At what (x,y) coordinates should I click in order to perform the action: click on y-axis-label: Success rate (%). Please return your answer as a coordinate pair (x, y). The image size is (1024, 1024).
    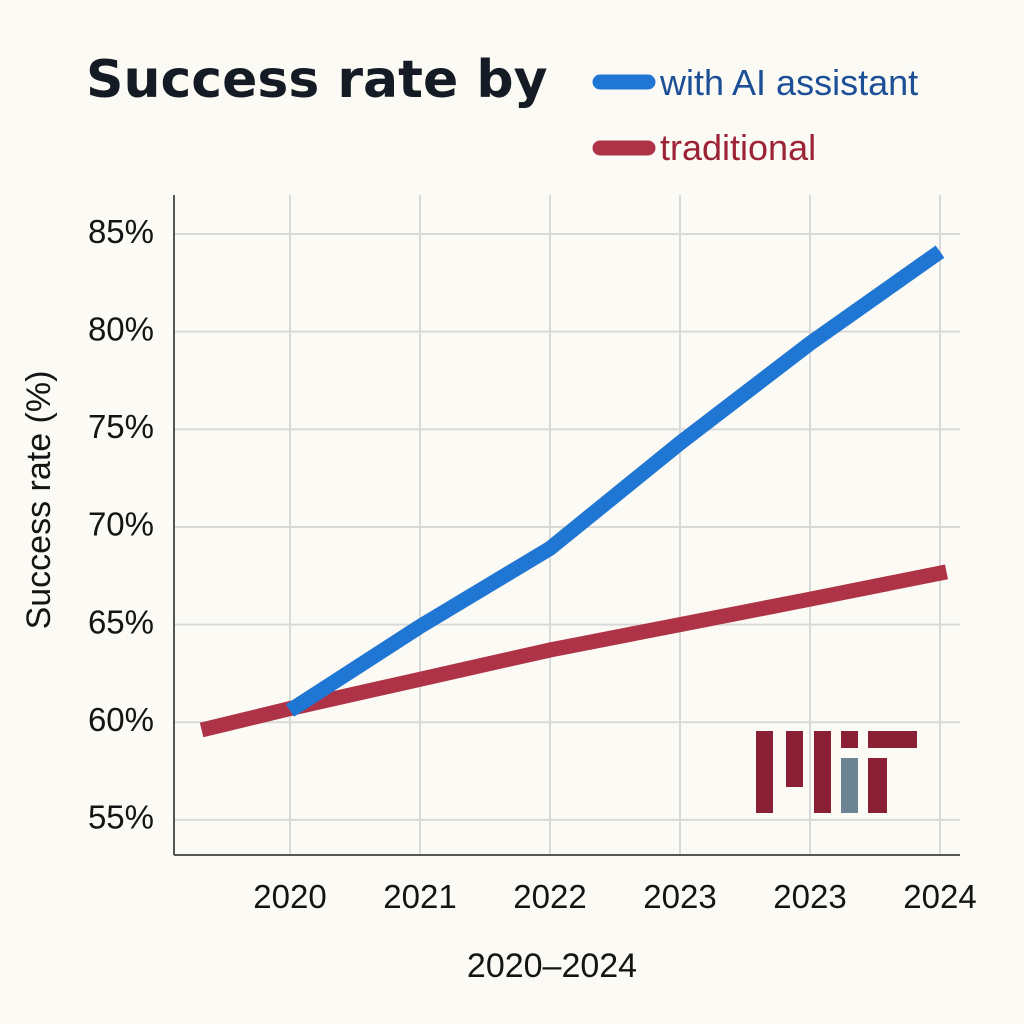
    Looking at the image, I should click on (39, 500).